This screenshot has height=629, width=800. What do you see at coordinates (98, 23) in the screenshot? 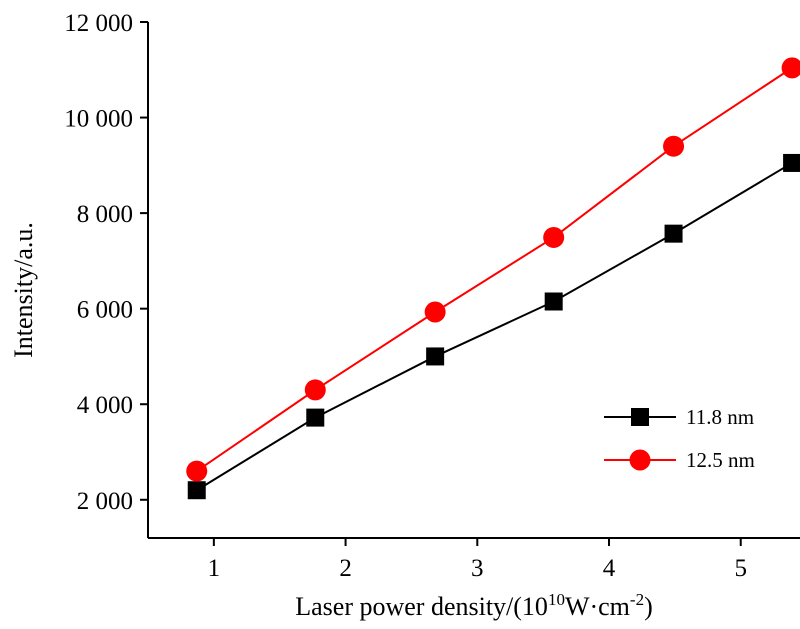
I see `y-tick-label: 12 000` at bounding box center [98, 23].